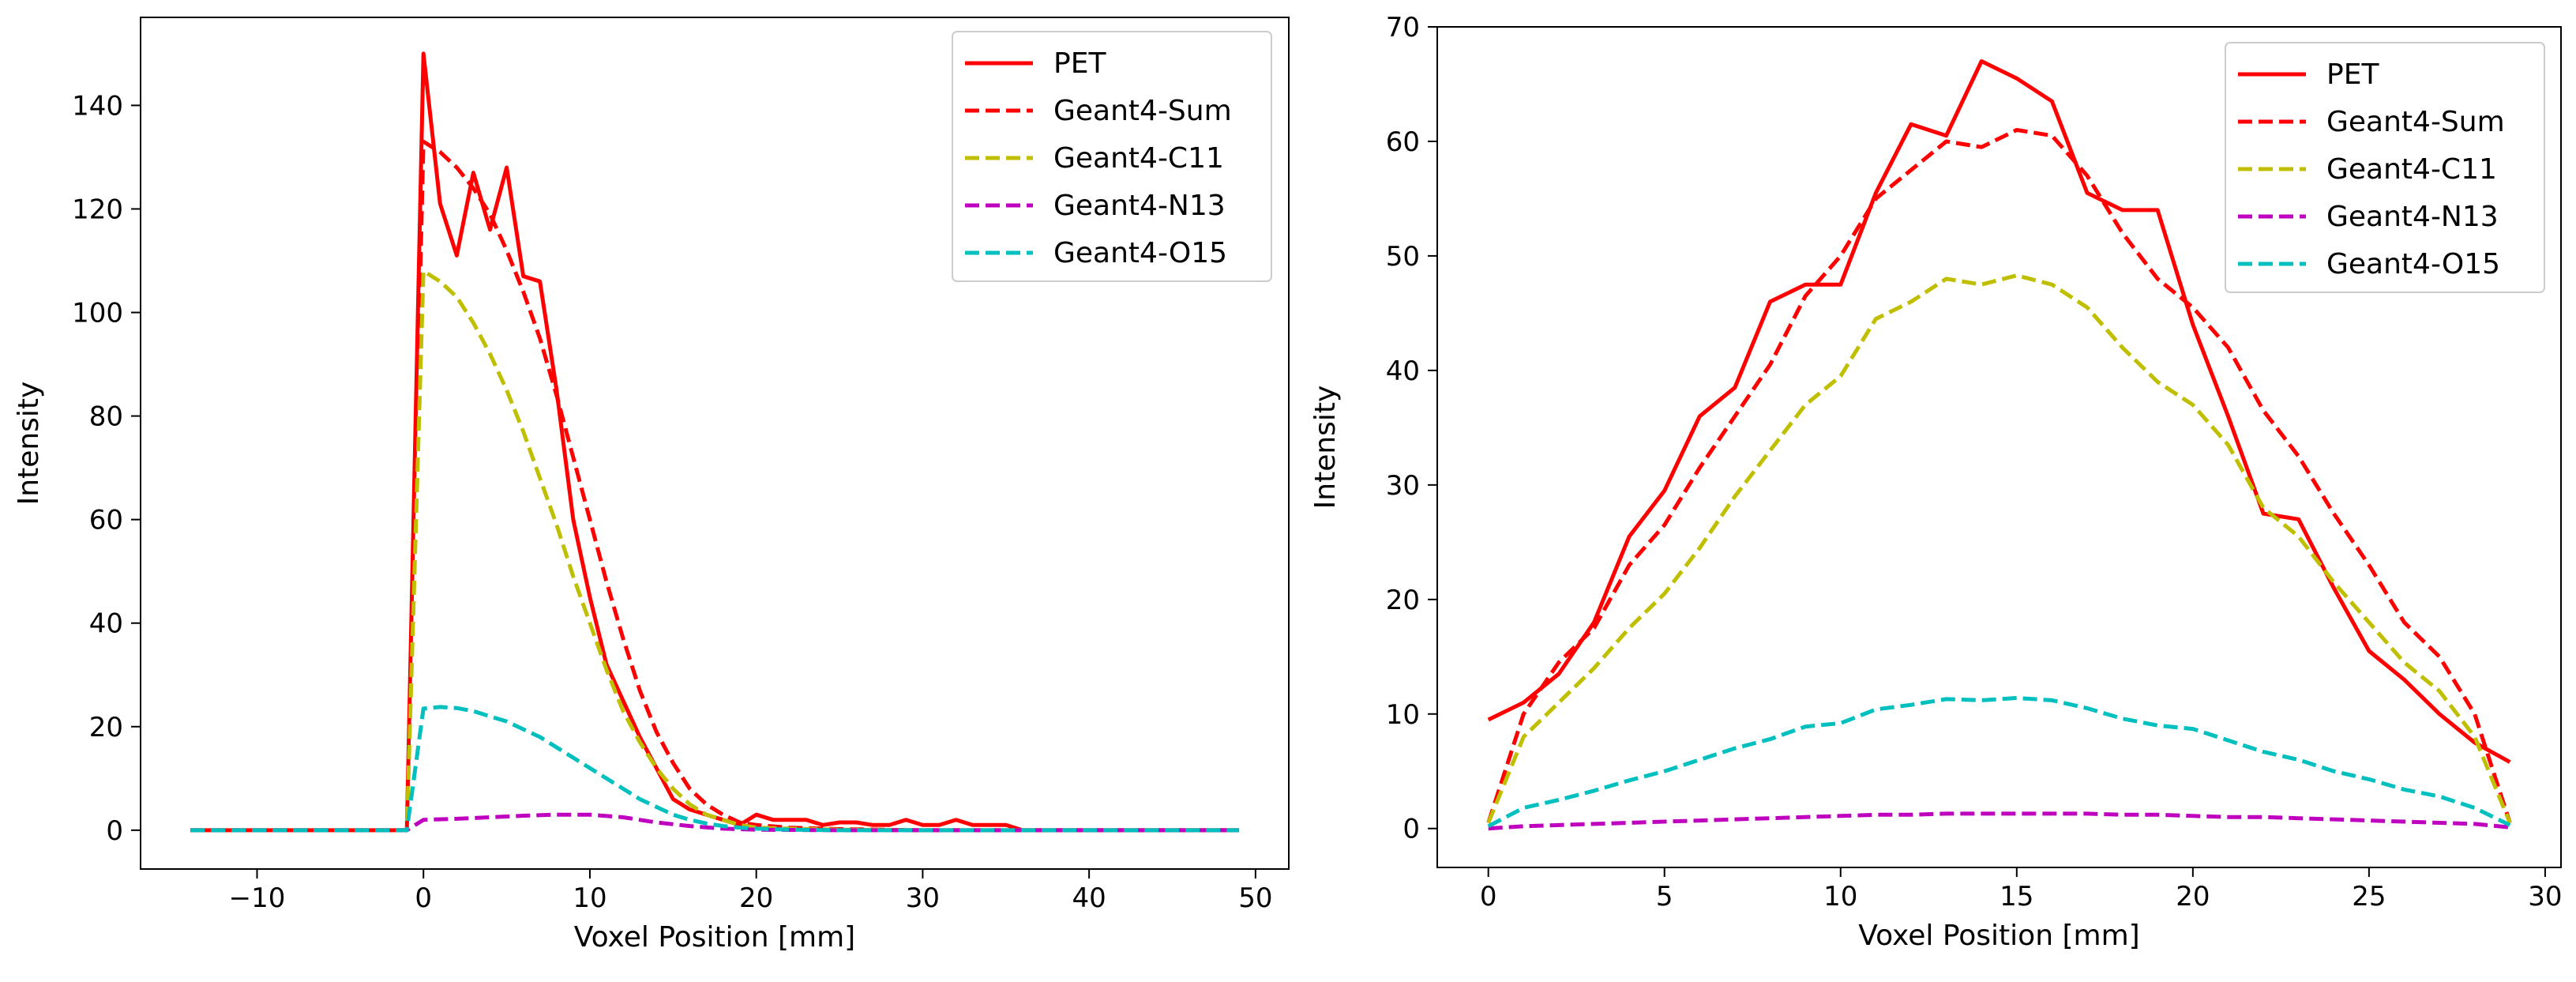 This screenshot has height=982, width=2576. I want to click on chart-2-x-tick-label: 20, so click(2193, 896).